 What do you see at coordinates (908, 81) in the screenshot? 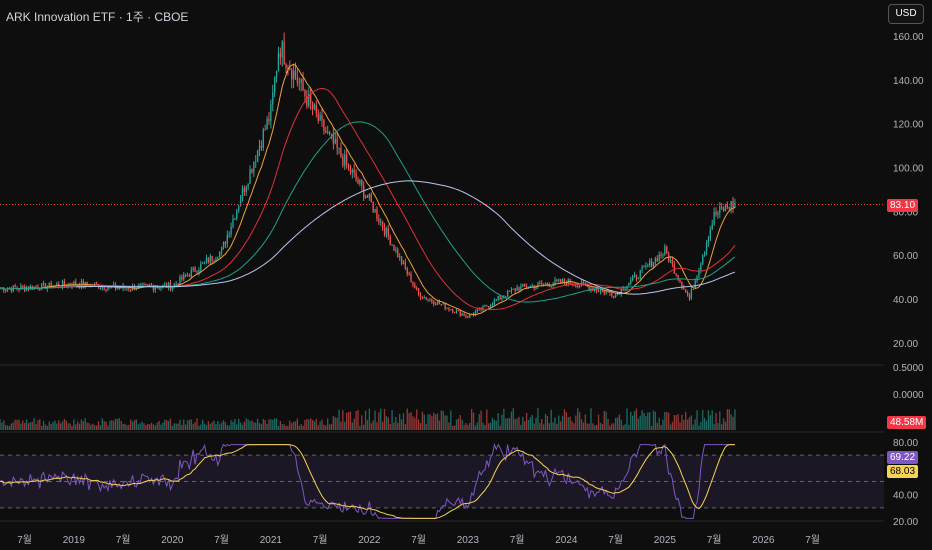
I see `price-tick-label: 140.00` at bounding box center [908, 81].